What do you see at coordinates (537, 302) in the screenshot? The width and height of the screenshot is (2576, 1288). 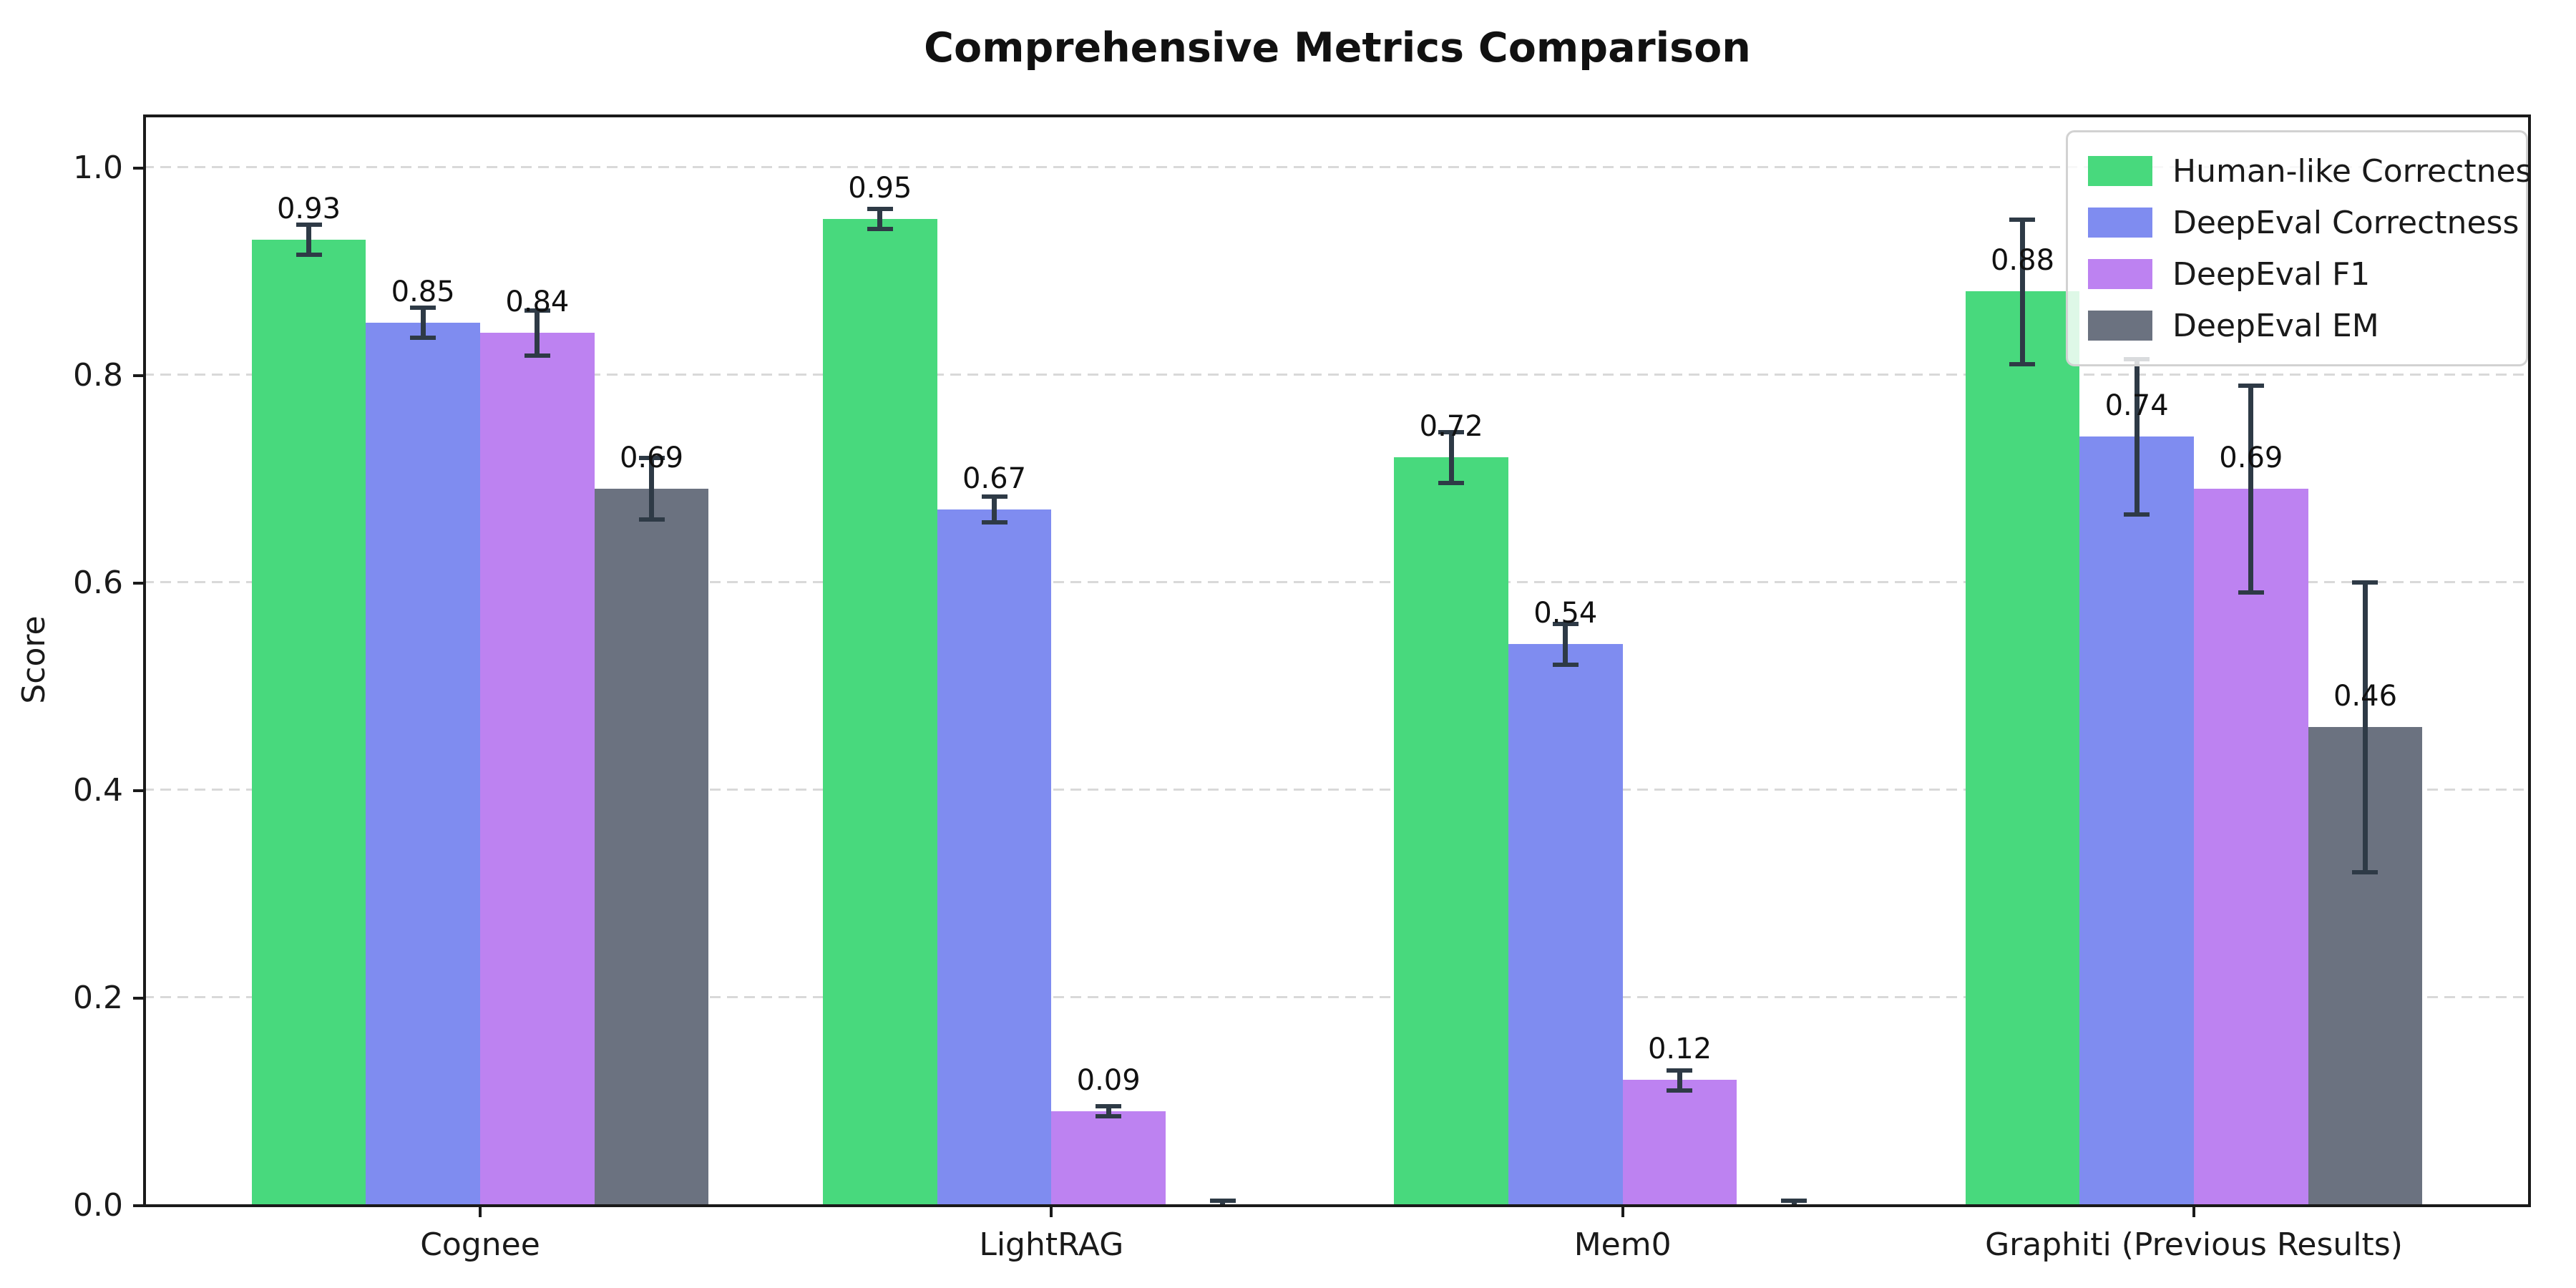 I see `bar-value-label: 0.84` at bounding box center [537, 302].